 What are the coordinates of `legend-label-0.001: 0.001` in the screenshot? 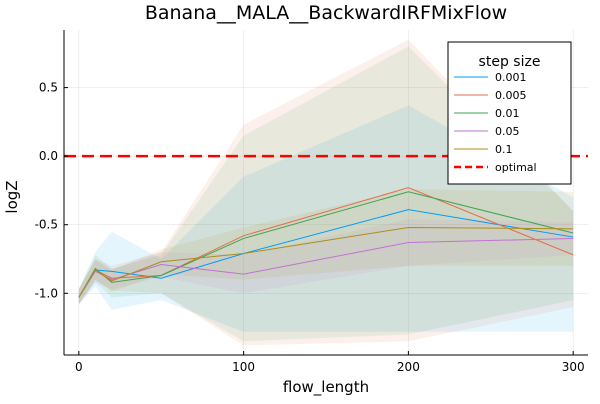 It's located at (511, 77).